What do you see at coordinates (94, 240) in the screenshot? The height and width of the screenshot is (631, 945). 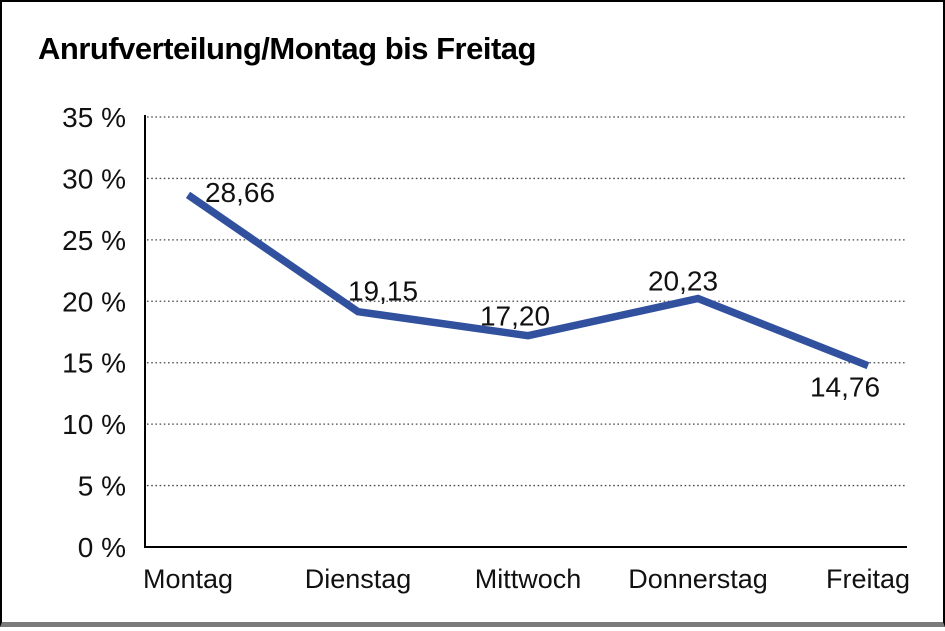 I see `y-tick-label: 25 %` at bounding box center [94, 240].